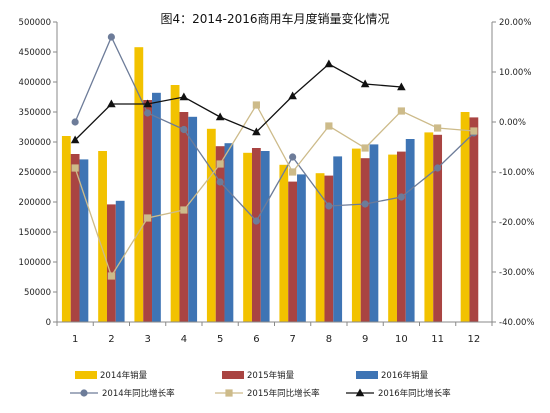 This screenshot has width=550, height=413. Describe the element at coordinates (147, 339) in the screenshot. I see `x-tick-label: 3` at that location.